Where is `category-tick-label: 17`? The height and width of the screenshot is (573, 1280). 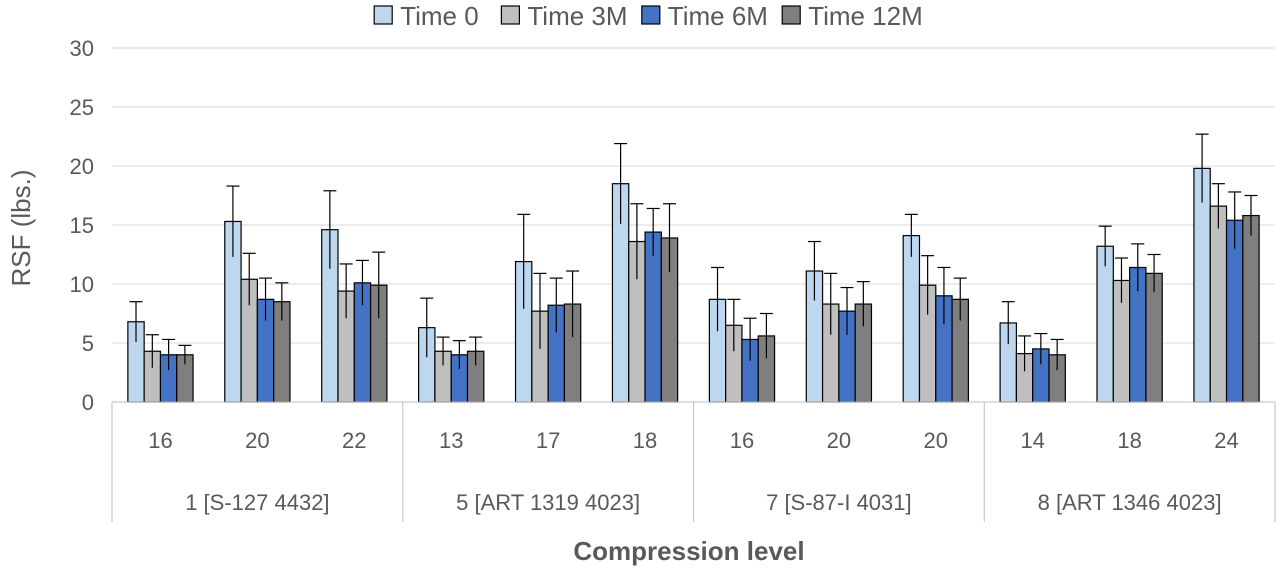 category-tick-label: 17 is located at coordinates (548, 440).